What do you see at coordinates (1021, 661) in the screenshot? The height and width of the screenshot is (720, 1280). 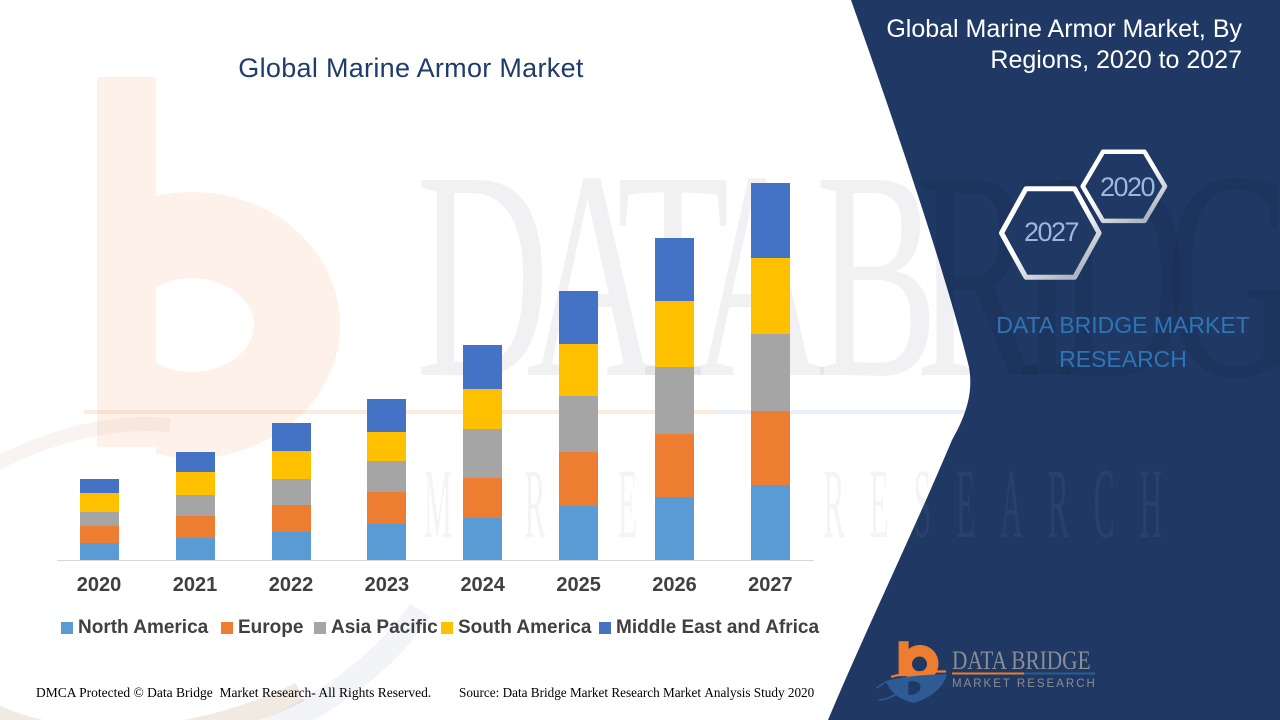 I see `svg-text: DATA BRIDGE` at bounding box center [1021, 661].